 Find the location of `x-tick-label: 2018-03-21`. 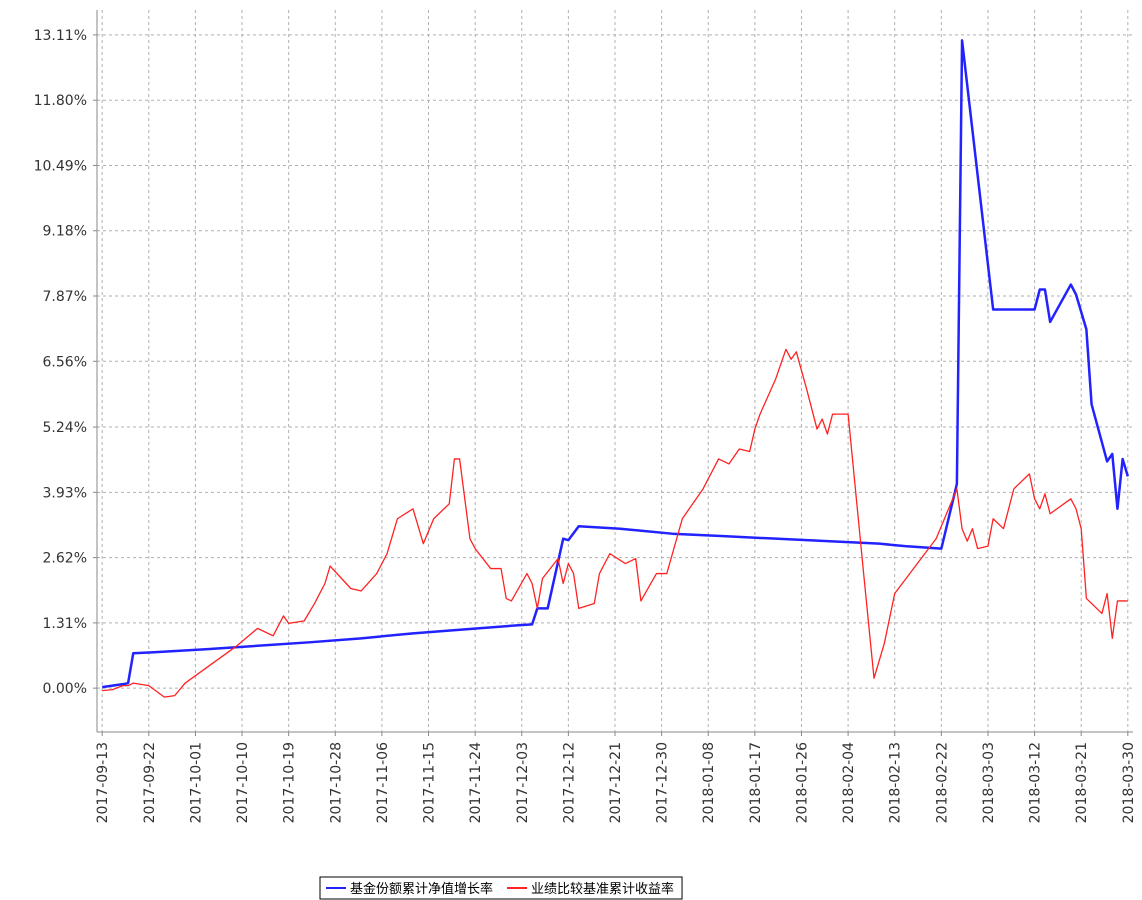

x-tick-label: 2018-03-21 is located at coordinates (1082, 782).